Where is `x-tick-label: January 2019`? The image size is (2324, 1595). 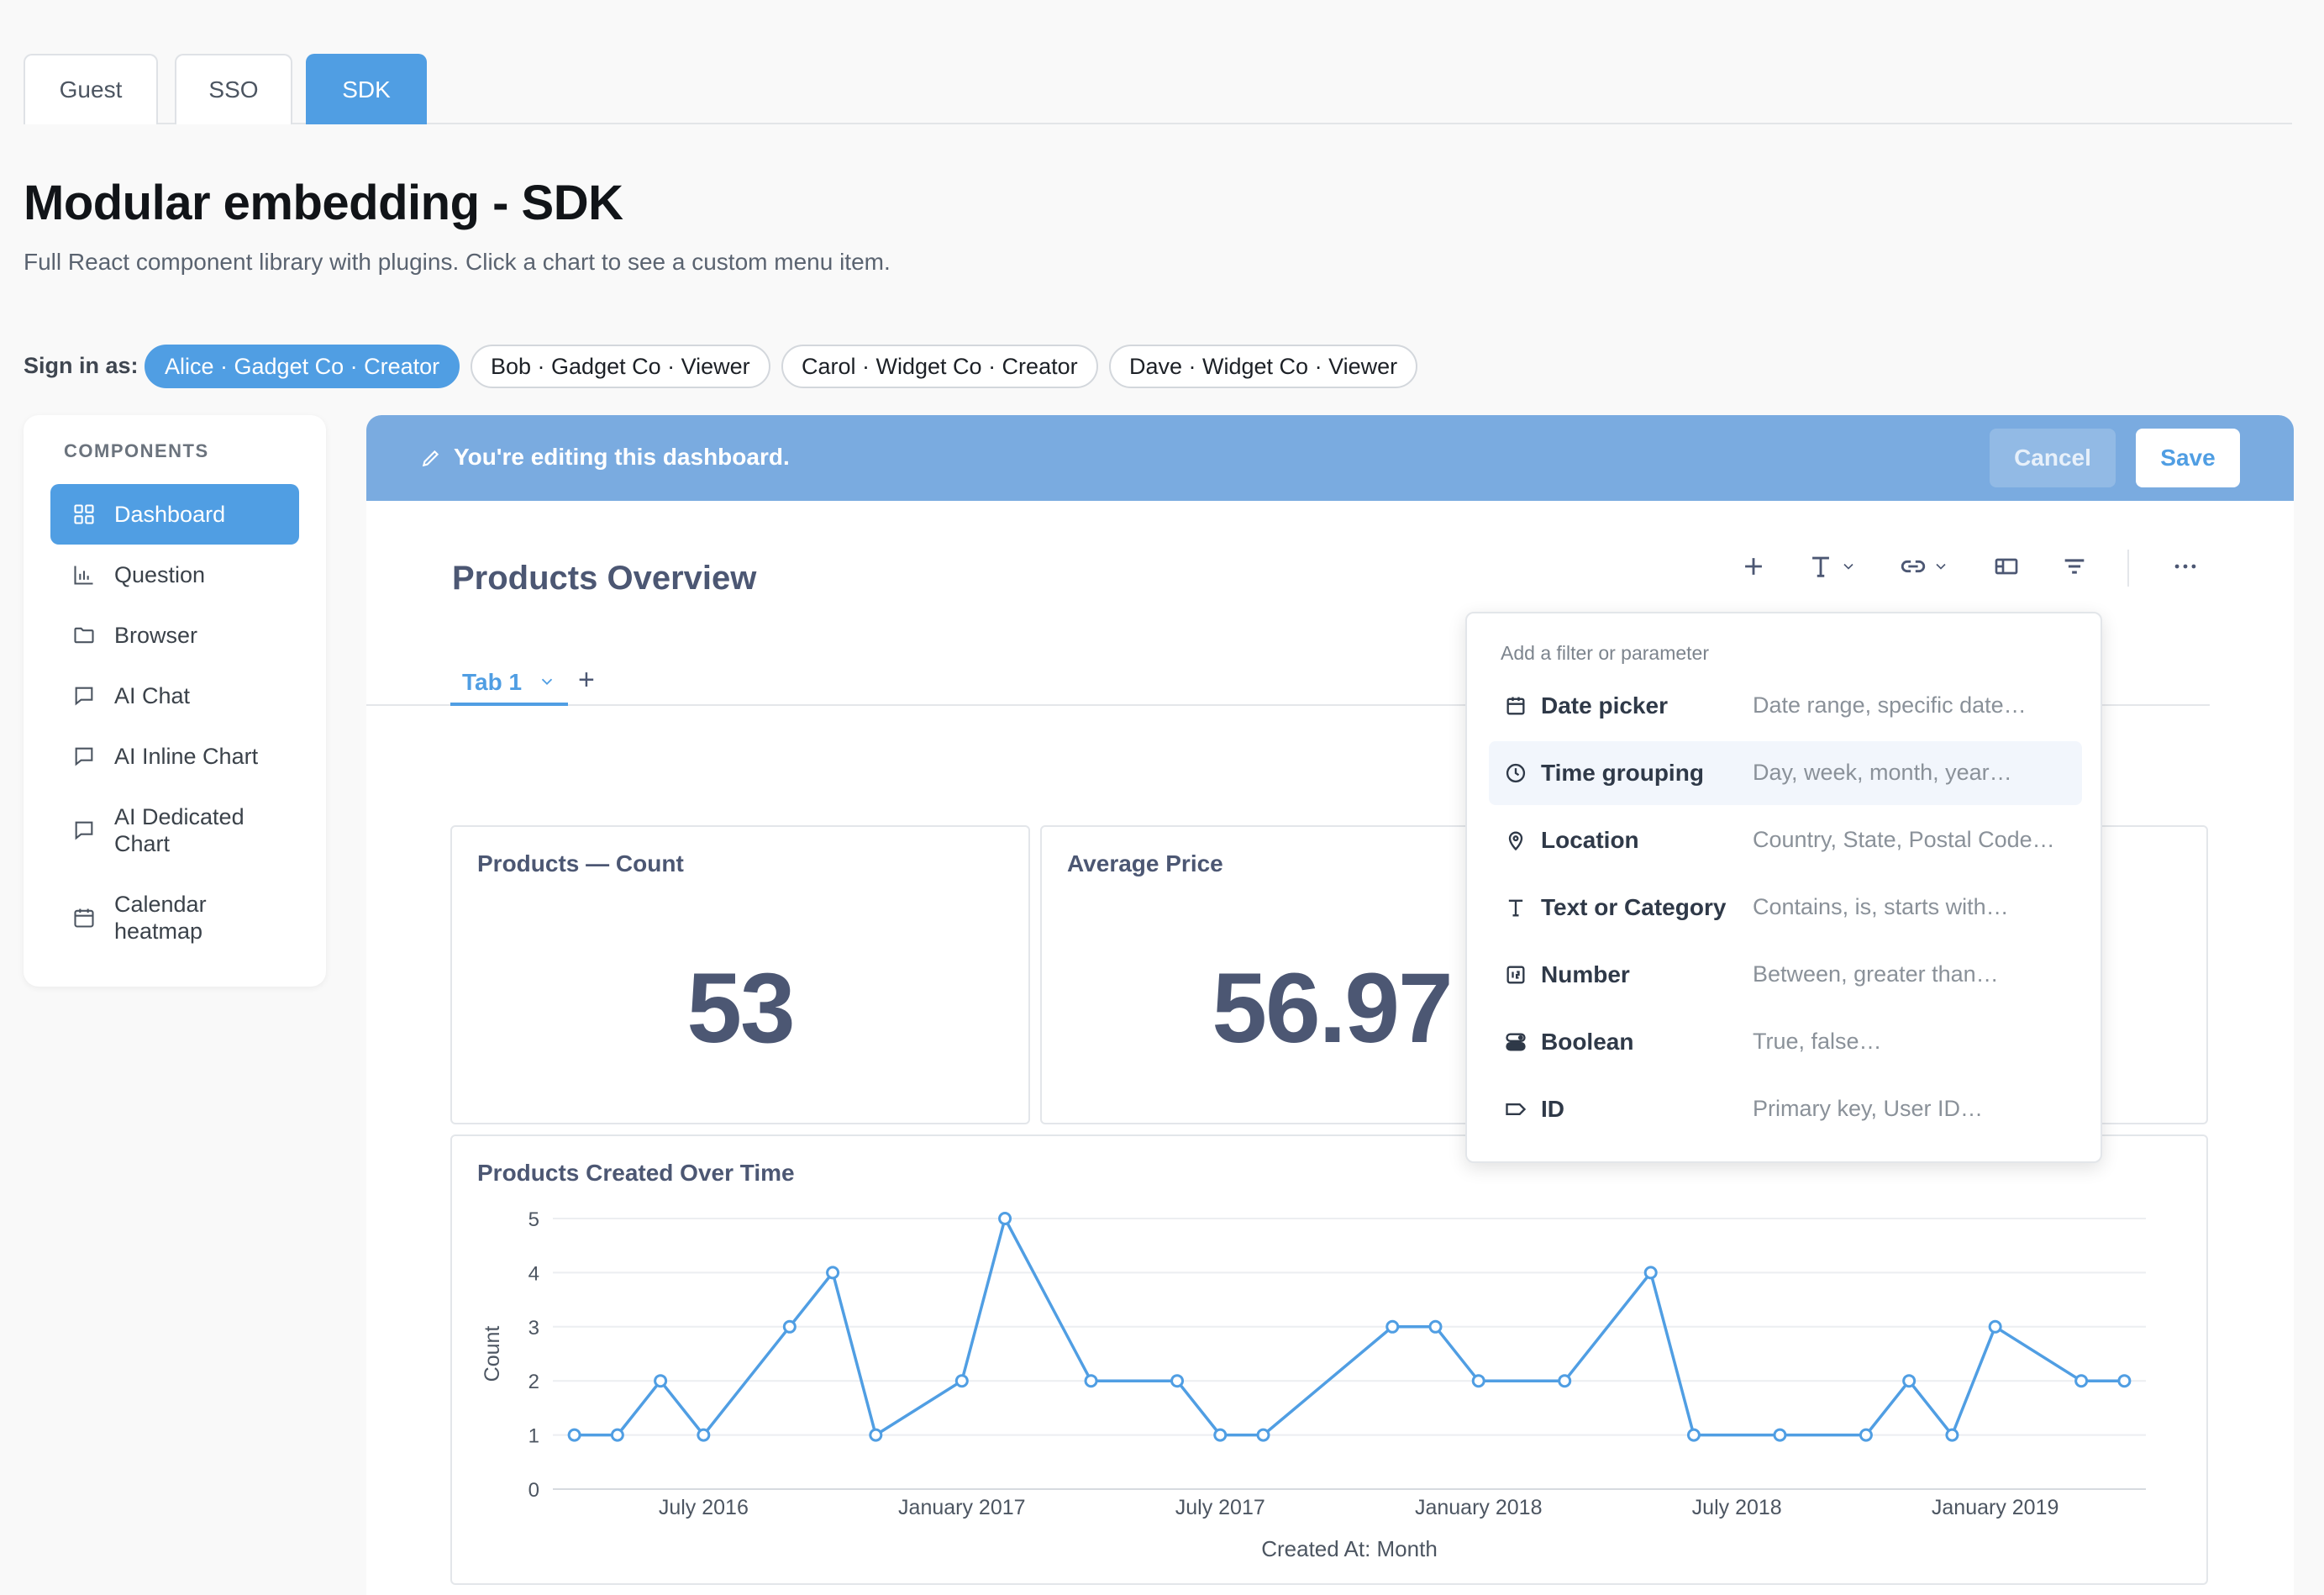 x-tick-label: January 2019 is located at coordinates (1996, 1507).